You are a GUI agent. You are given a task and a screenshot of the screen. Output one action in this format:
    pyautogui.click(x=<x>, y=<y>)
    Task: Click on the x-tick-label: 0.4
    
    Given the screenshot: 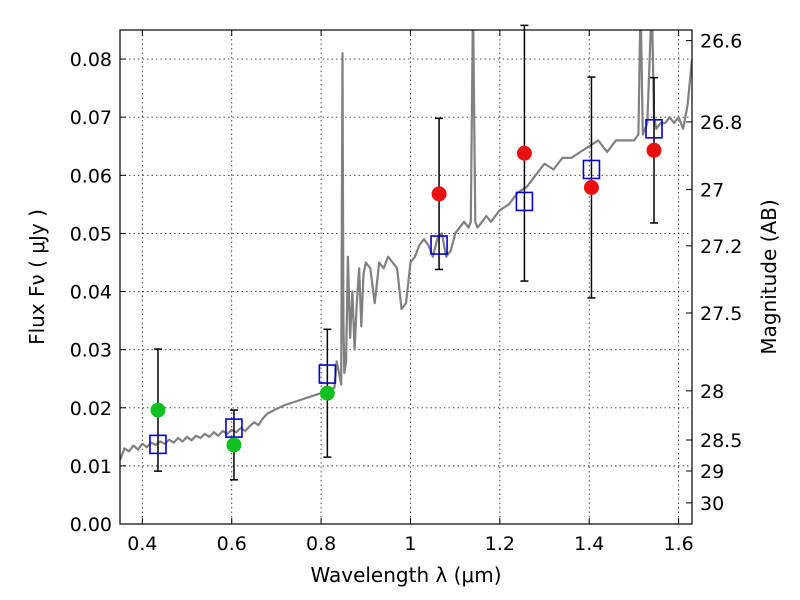 What is the action you would take?
    pyautogui.click(x=142, y=544)
    